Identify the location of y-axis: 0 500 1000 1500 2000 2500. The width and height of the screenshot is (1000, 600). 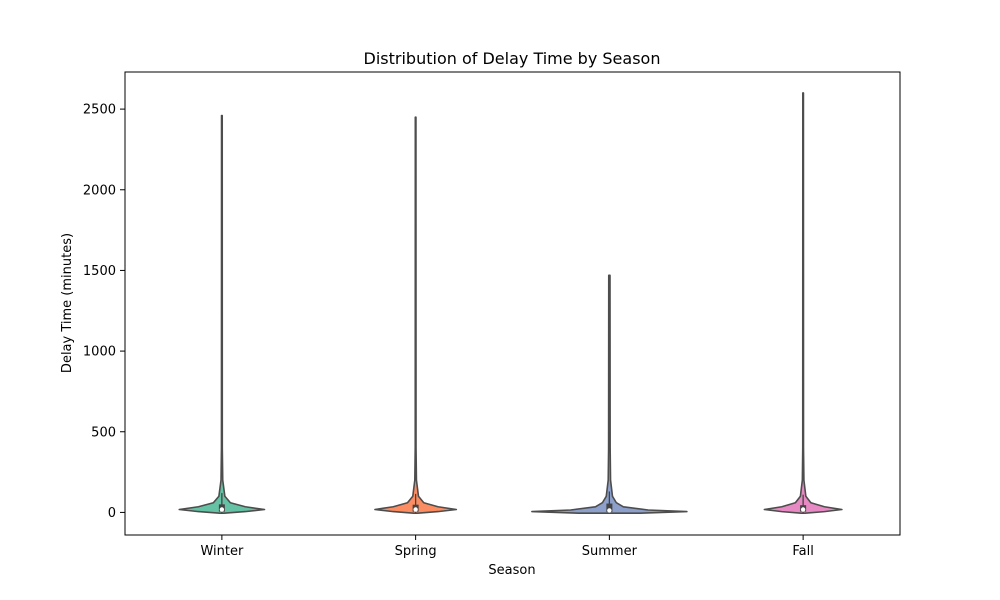
(104, 312).